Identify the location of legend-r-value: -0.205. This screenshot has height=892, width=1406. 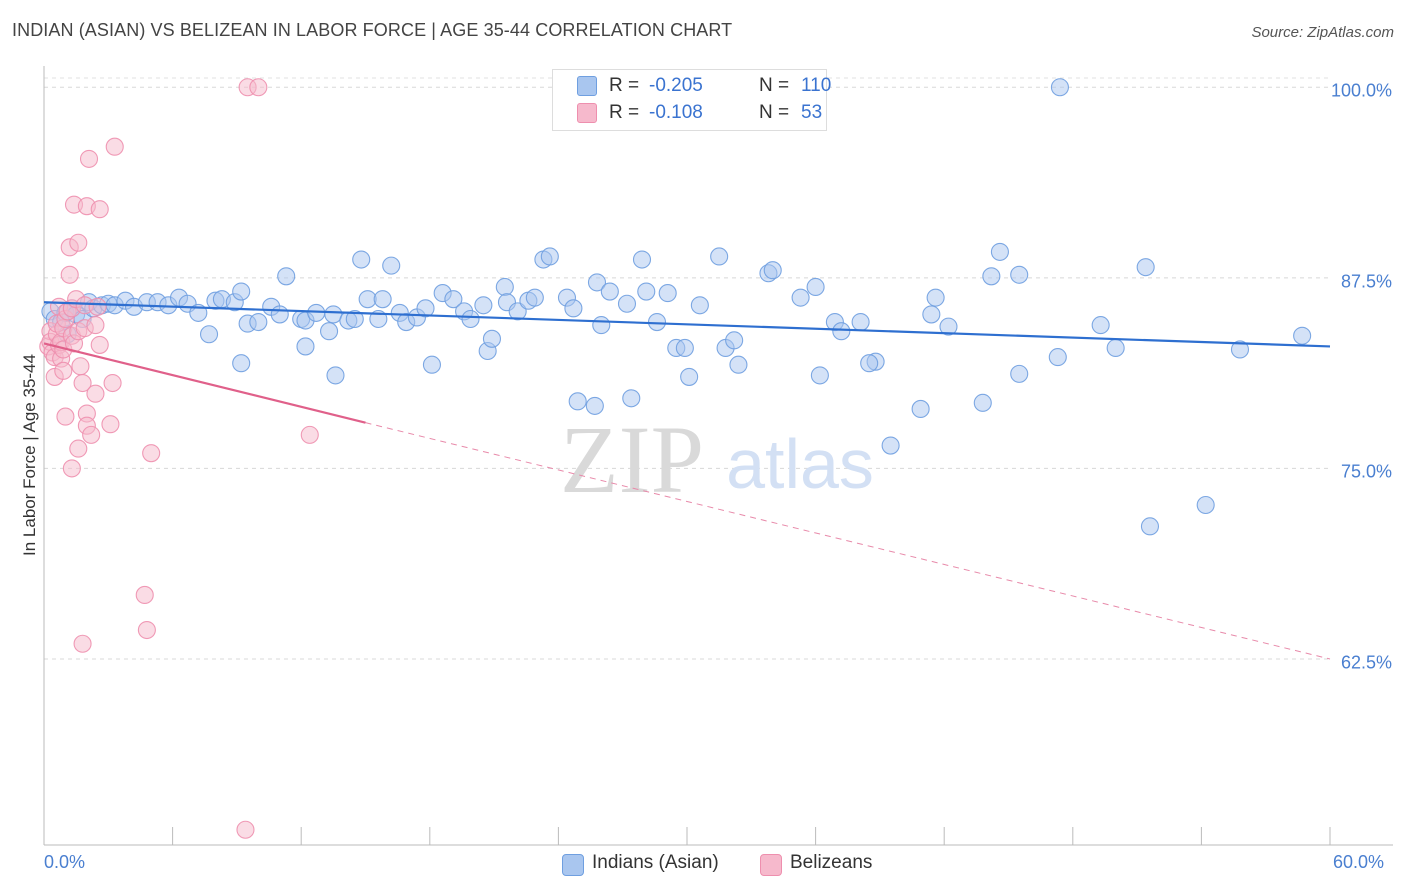
(676, 85).